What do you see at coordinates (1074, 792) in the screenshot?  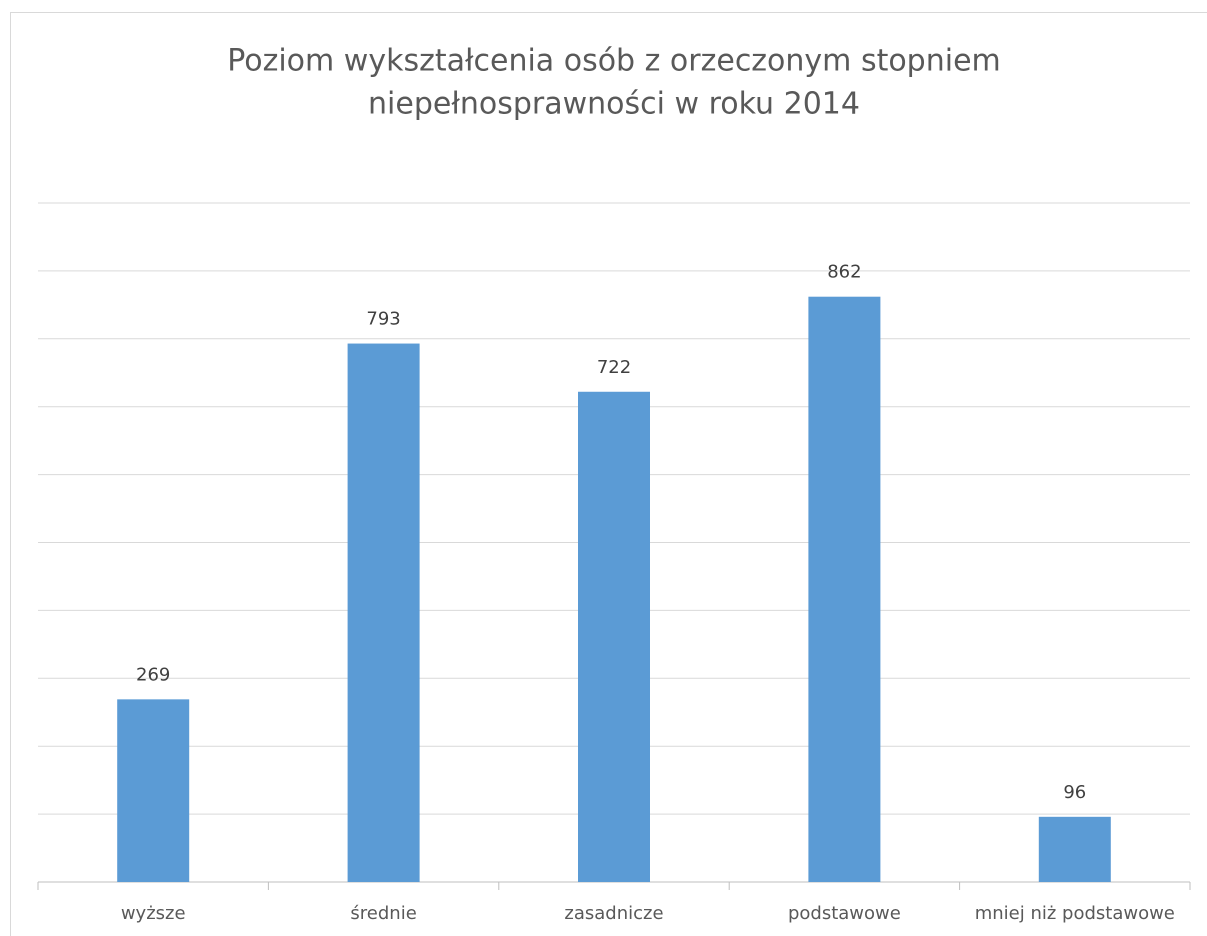 I see `data-label: 96` at bounding box center [1074, 792].